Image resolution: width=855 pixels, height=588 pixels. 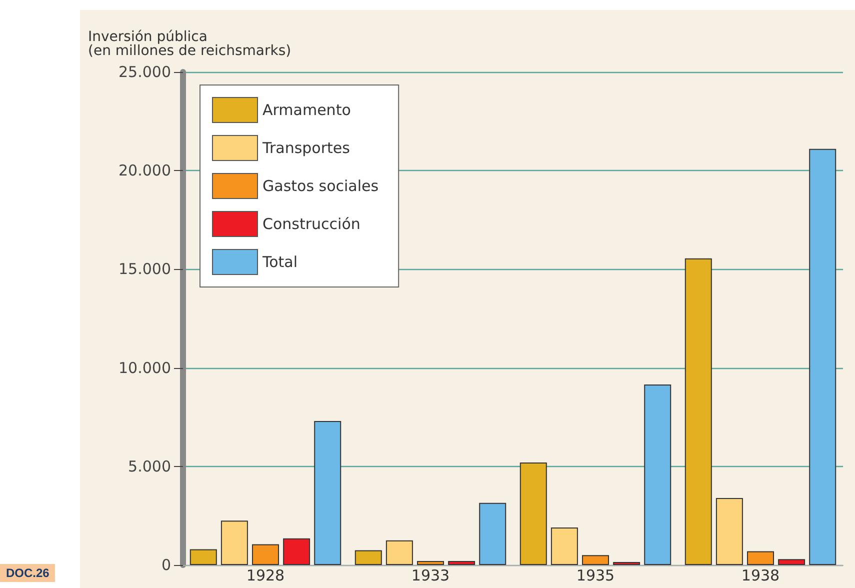 I want to click on x-tick-label: 1928, so click(x=265, y=575).